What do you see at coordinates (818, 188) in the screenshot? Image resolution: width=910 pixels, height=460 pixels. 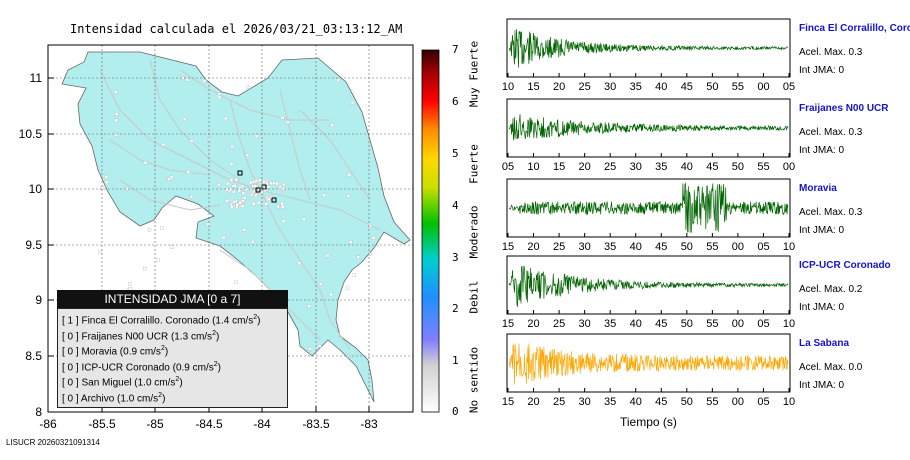 I see `station-name: Moravia` at bounding box center [818, 188].